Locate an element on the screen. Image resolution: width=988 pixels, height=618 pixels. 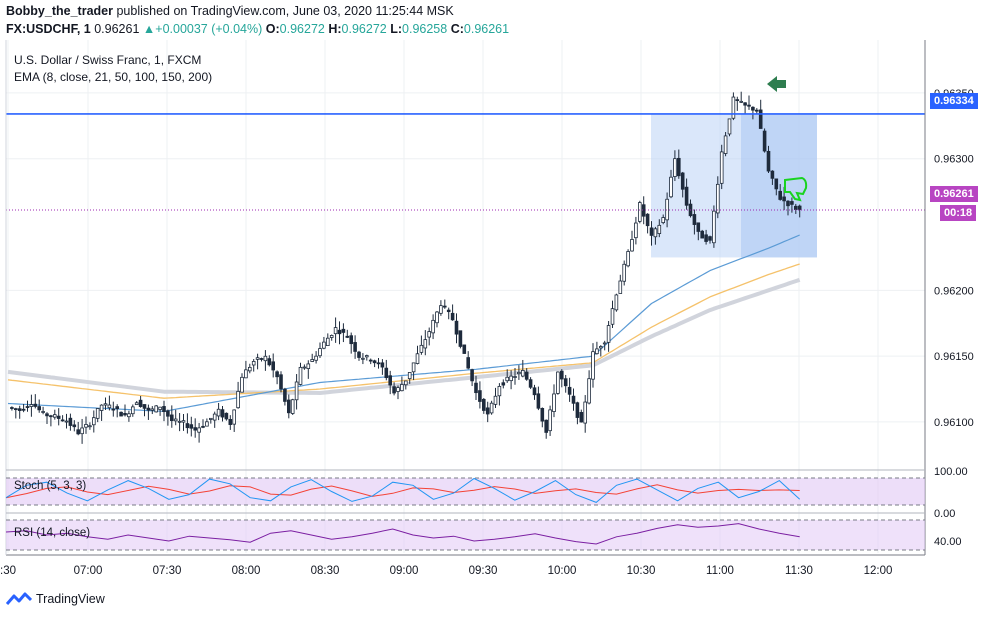
x-tick-label: 07:30 is located at coordinates (167, 571).